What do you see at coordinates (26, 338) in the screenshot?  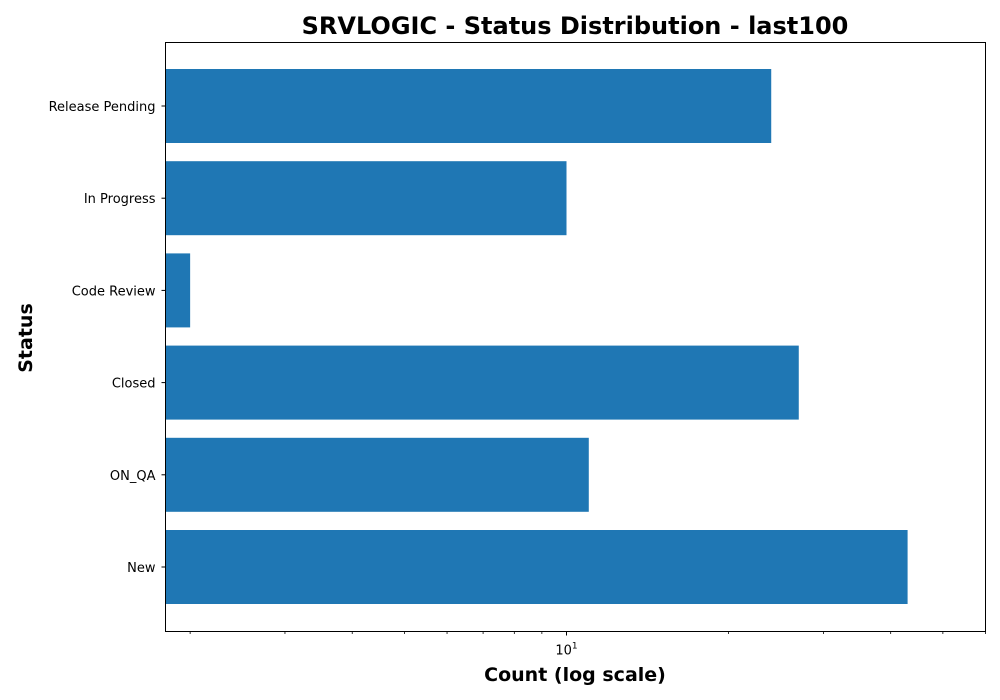 I see `y-axis-label: Status` at bounding box center [26, 338].